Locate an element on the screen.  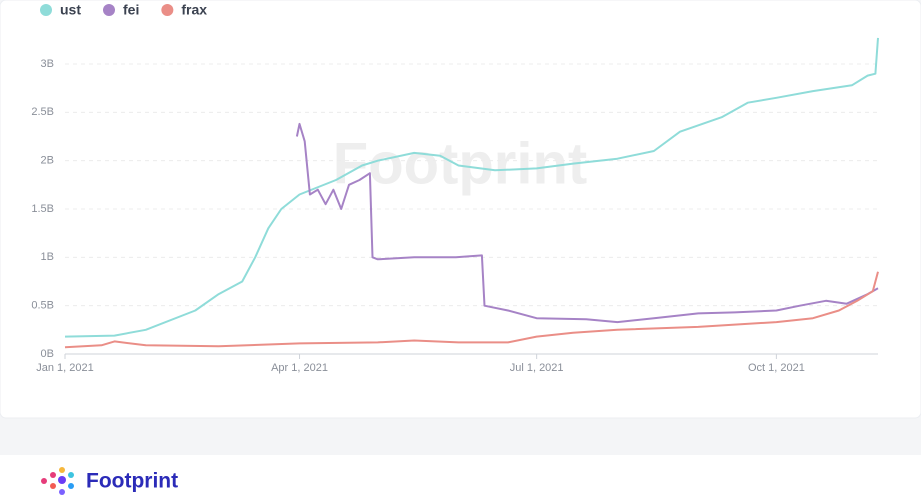
y-tick-label: 1.5B is located at coordinates (42, 209).